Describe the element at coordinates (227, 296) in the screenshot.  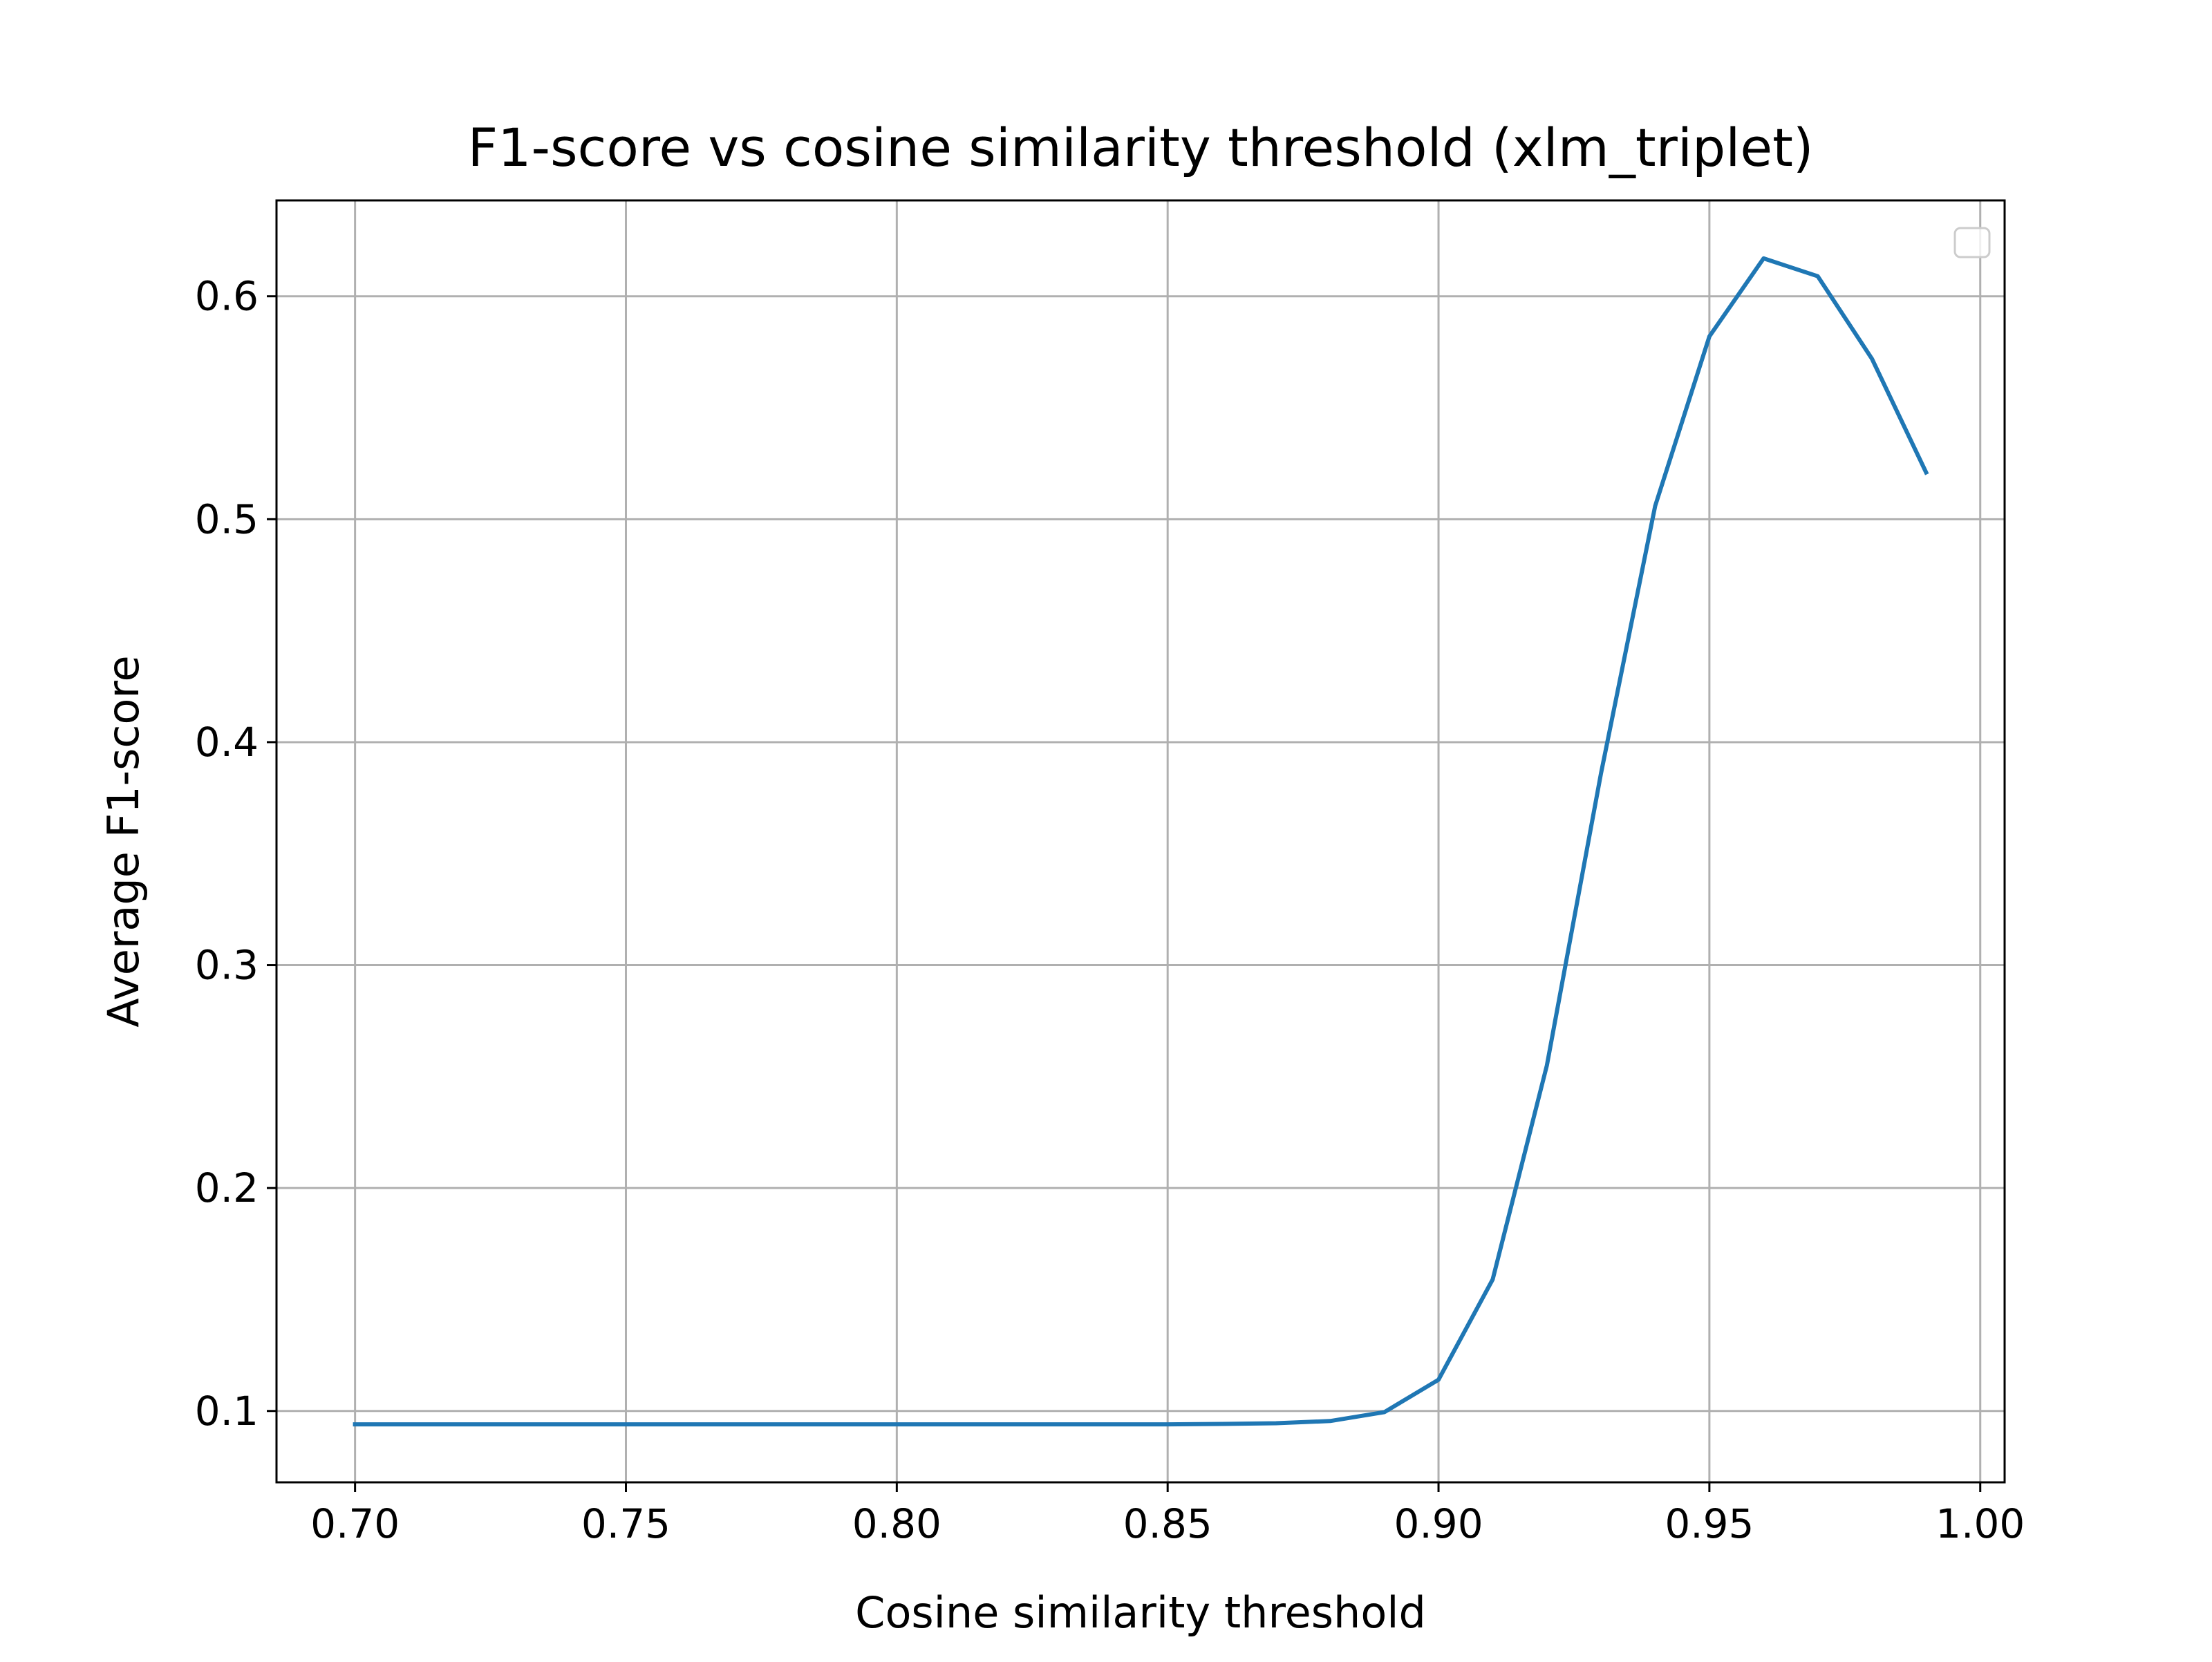
I see `y-tick-label: 0.6` at that location.